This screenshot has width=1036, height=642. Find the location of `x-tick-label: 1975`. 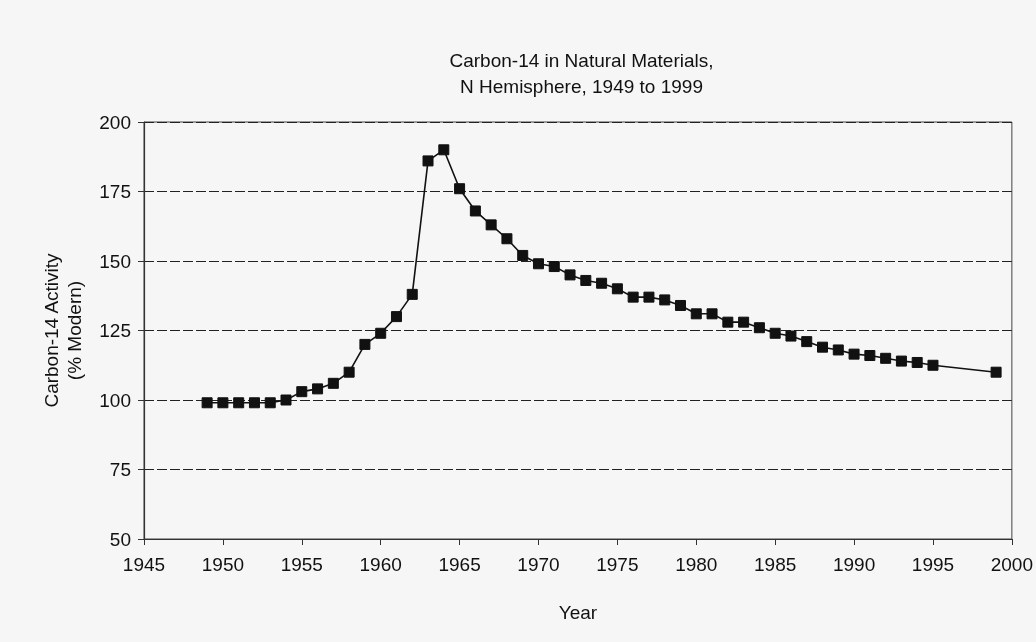

x-tick-label: 1975 is located at coordinates (617, 564).